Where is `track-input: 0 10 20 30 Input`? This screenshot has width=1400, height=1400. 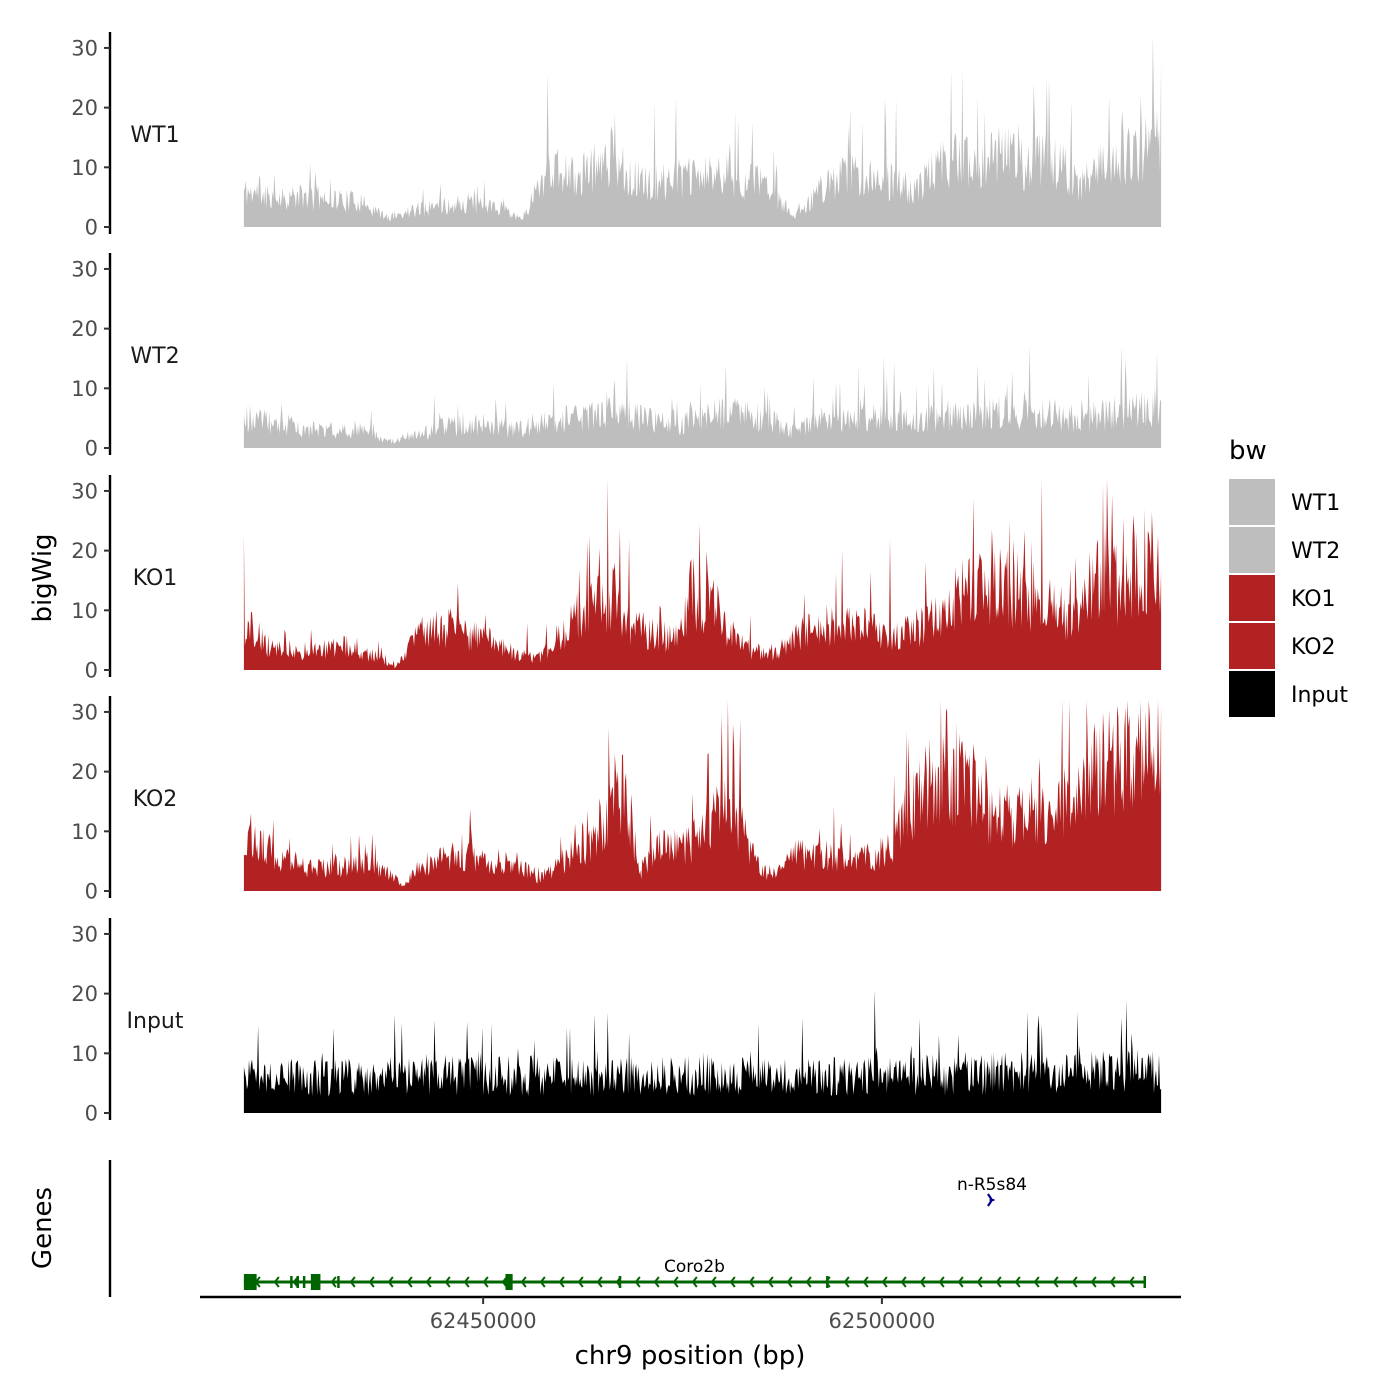 track-input: 0 10 20 30 Input is located at coordinates (616, 1022).